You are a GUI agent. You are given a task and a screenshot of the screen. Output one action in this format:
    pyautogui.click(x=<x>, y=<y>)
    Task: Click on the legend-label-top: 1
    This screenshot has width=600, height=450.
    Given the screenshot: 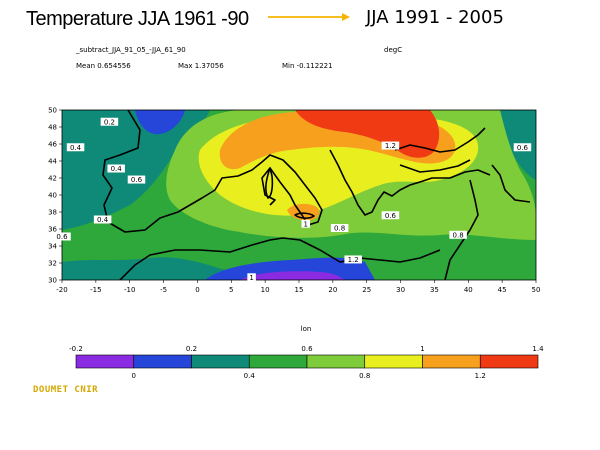 What is the action you would take?
    pyautogui.click(x=422, y=349)
    